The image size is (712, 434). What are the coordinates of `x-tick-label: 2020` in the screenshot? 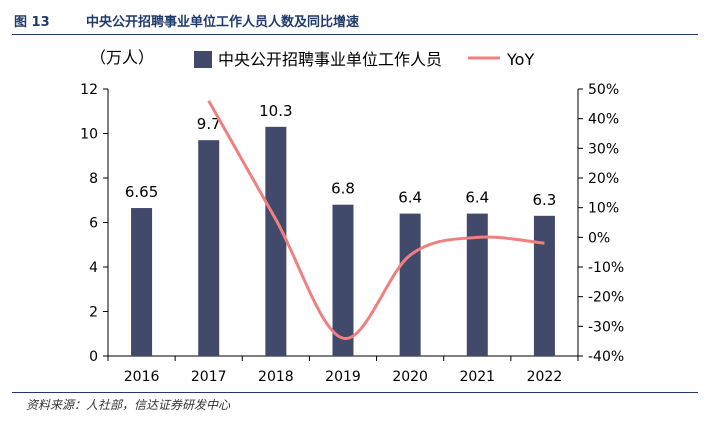 It's located at (410, 377).